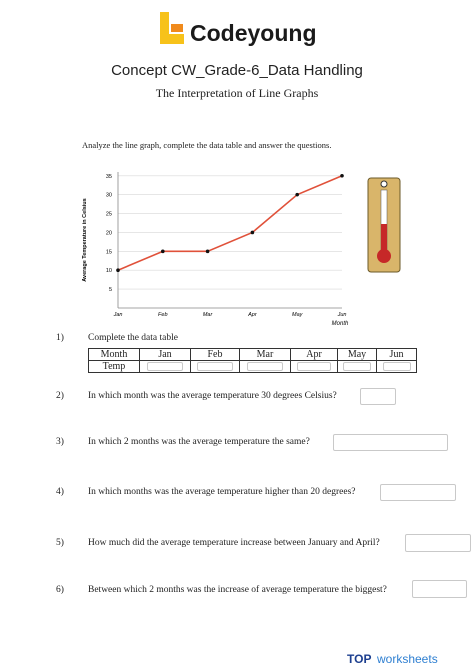 Image resolution: width=474 pixels, height=670 pixels. What do you see at coordinates (237, 93) in the screenshot?
I see `subtitle: The Interpretation of Line Graphs` at bounding box center [237, 93].